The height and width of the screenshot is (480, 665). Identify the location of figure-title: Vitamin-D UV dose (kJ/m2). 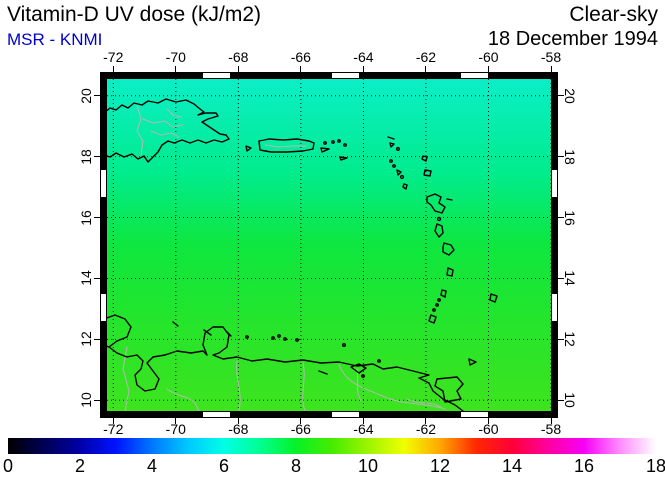
(134, 14).